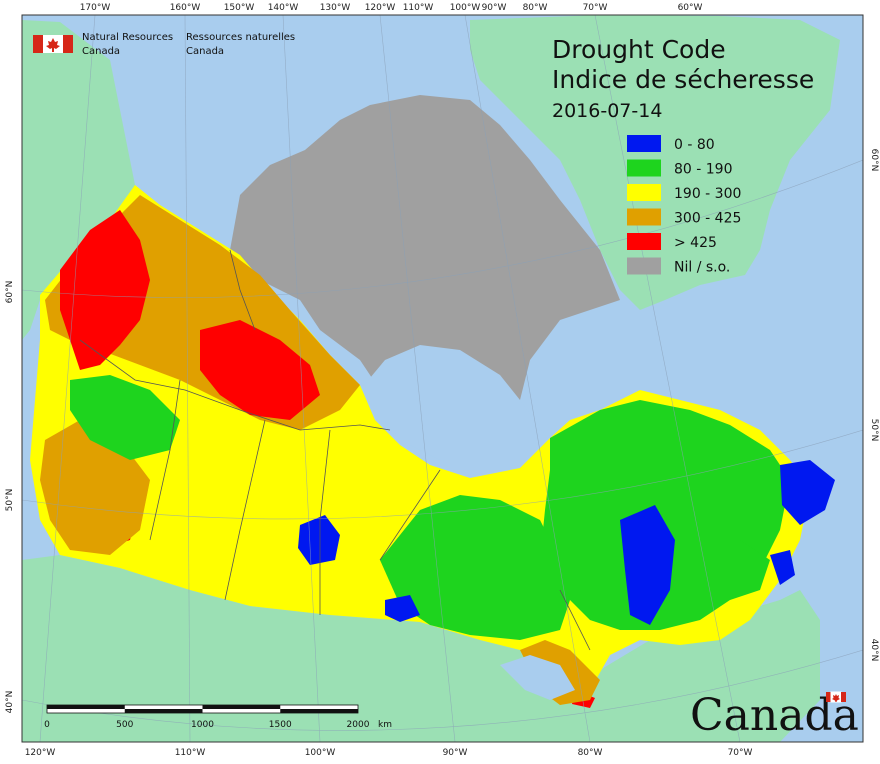 This screenshot has width=880, height=764. I want to click on canada-flag-icon, so click(53, 44).